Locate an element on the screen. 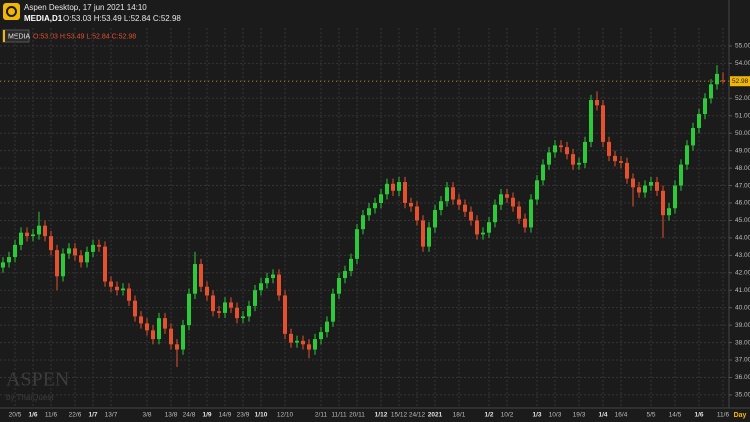 The image size is (750, 422). legend-ohlc: O:53.03 H:53.49 L:52.84 C:52.98 is located at coordinates (84, 36).